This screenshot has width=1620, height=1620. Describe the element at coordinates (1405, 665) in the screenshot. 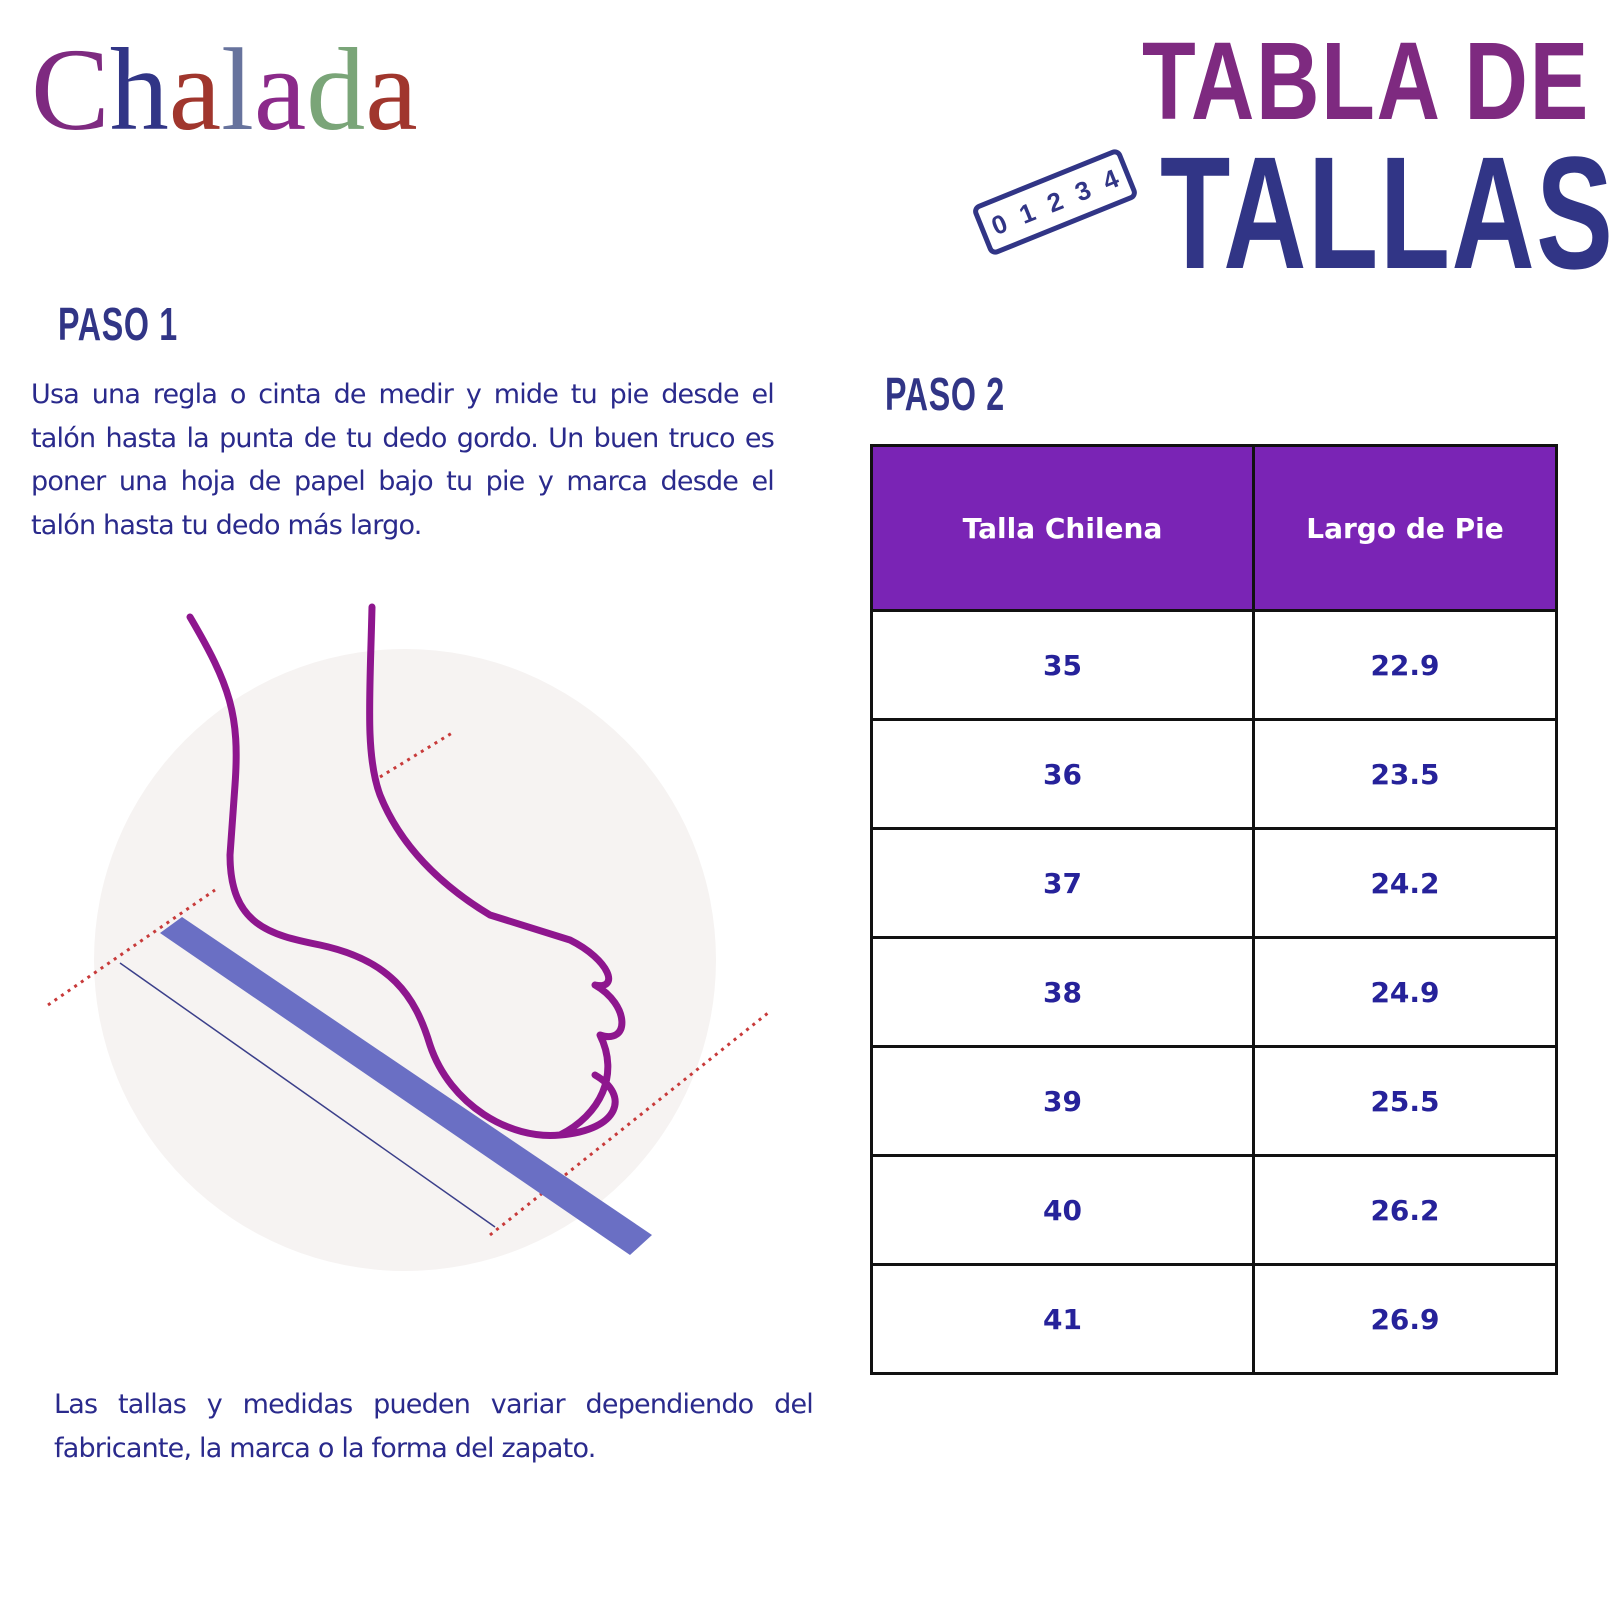

I see `length-cell: 22.9` at that location.